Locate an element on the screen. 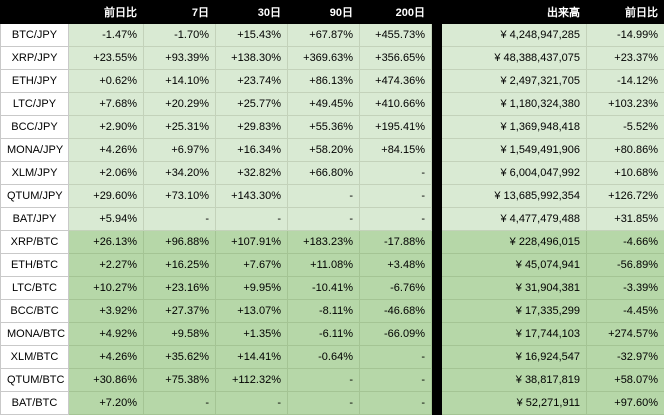 Image resolution: width=664 pixels, height=415 pixels. volume-change-cell: +274.57% is located at coordinates (625, 334).